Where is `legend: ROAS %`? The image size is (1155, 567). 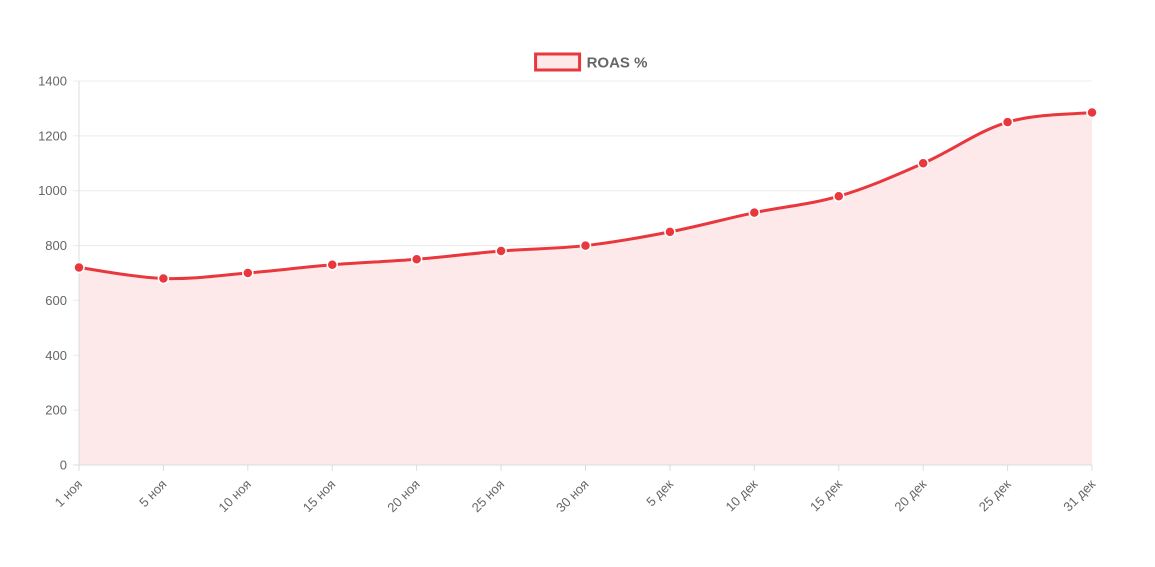
legend: ROAS % is located at coordinates (591, 62).